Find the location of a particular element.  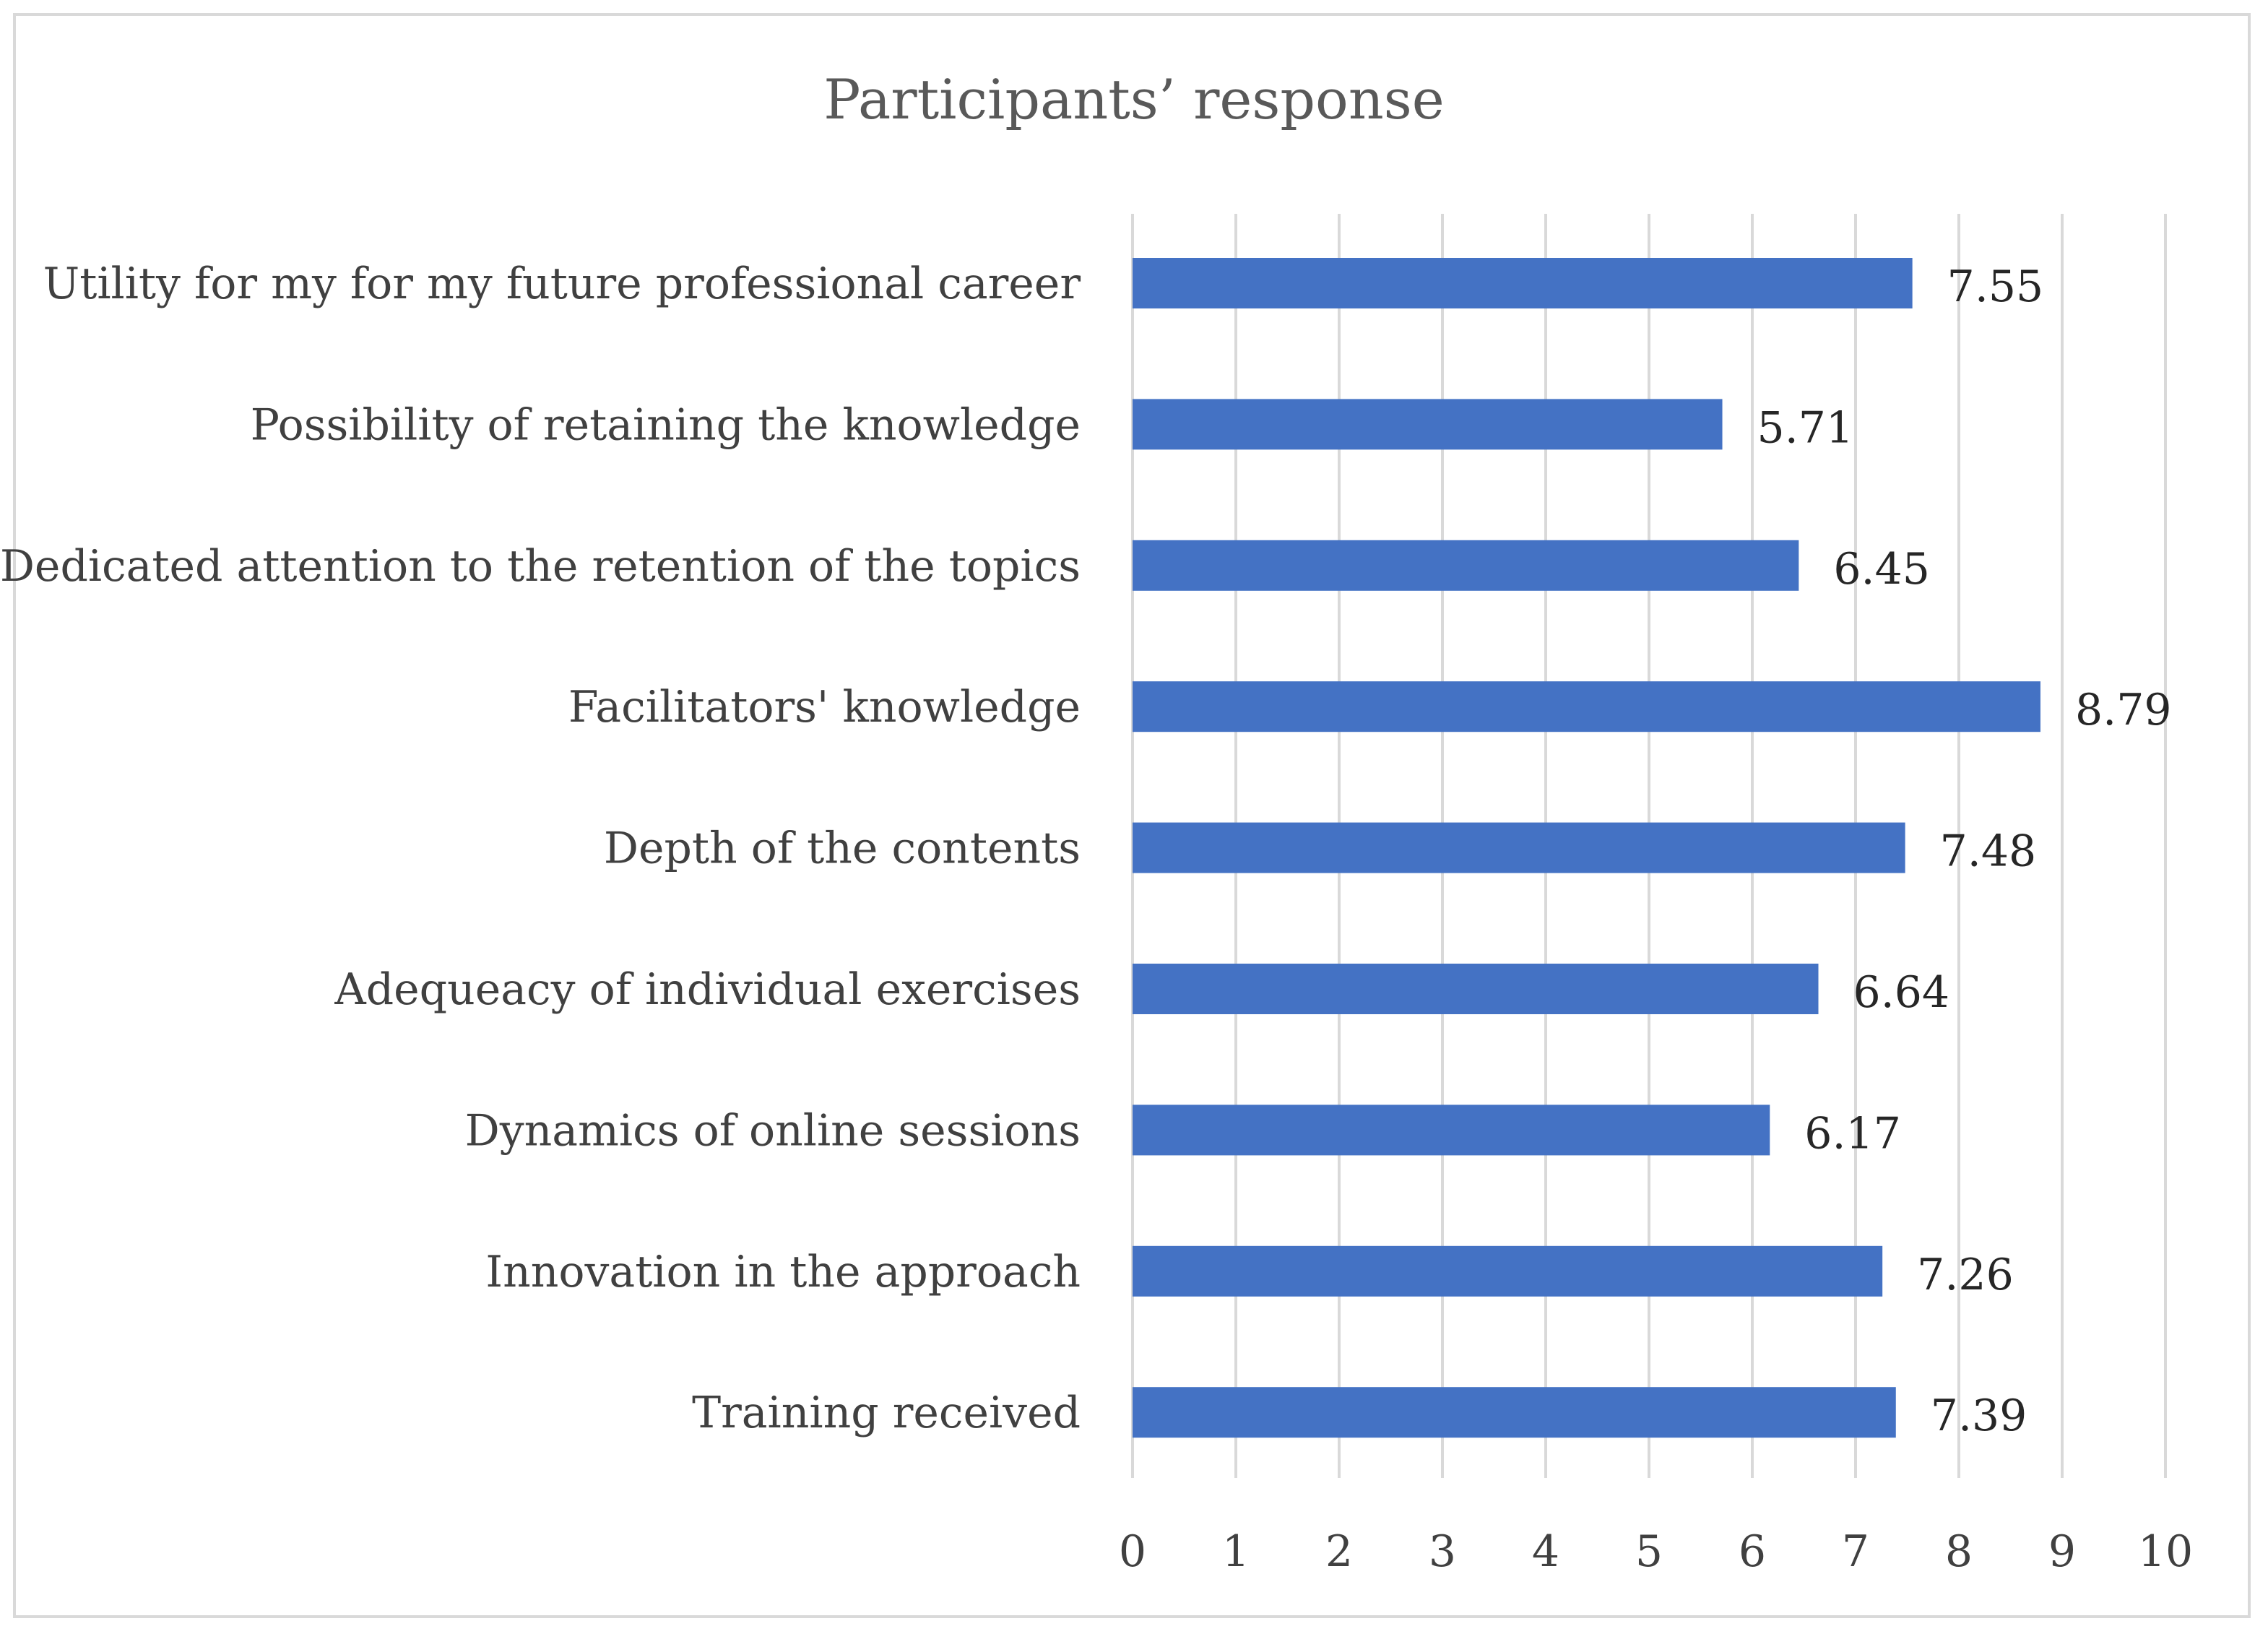

category-label: Training received is located at coordinates (886, 1413).